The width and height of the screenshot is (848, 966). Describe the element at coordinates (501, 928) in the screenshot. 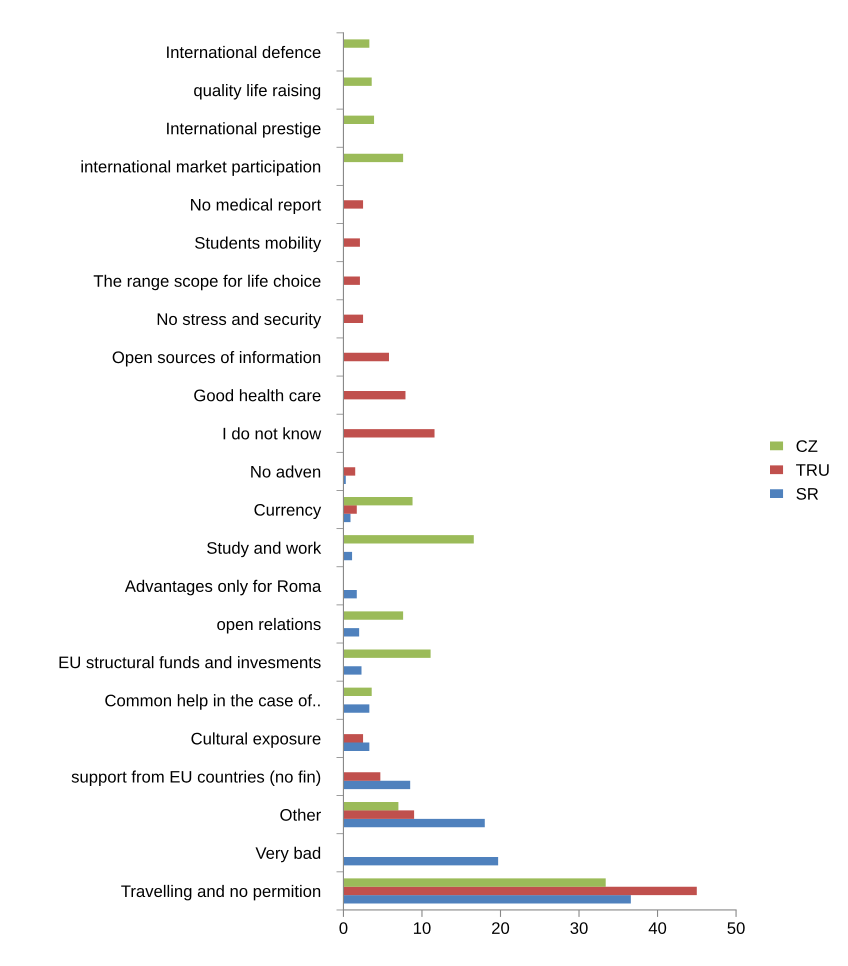

I see `x-tick-label: 20` at that location.